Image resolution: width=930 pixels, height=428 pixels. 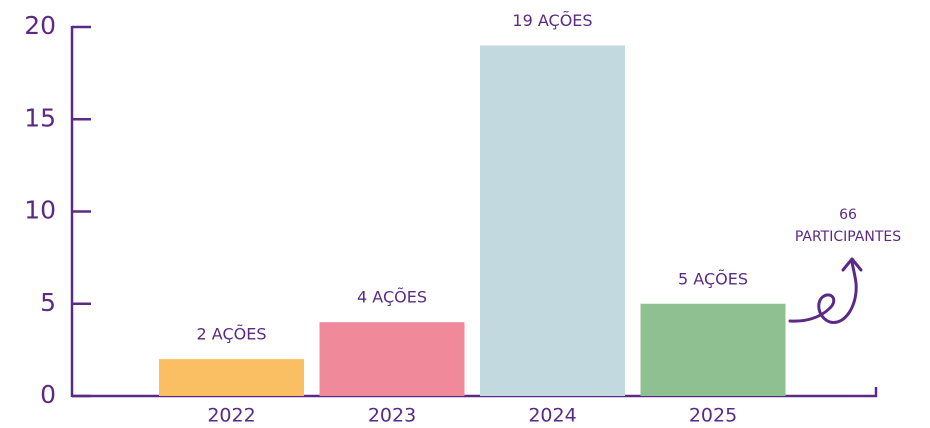 I want to click on annotation-arrow, so click(x=823, y=292).